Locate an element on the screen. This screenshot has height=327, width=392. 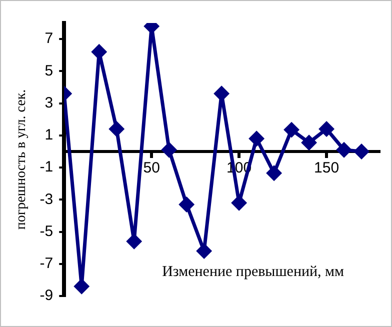
x-axis-title: Изменение превышений, мм is located at coordinates (253, 272).